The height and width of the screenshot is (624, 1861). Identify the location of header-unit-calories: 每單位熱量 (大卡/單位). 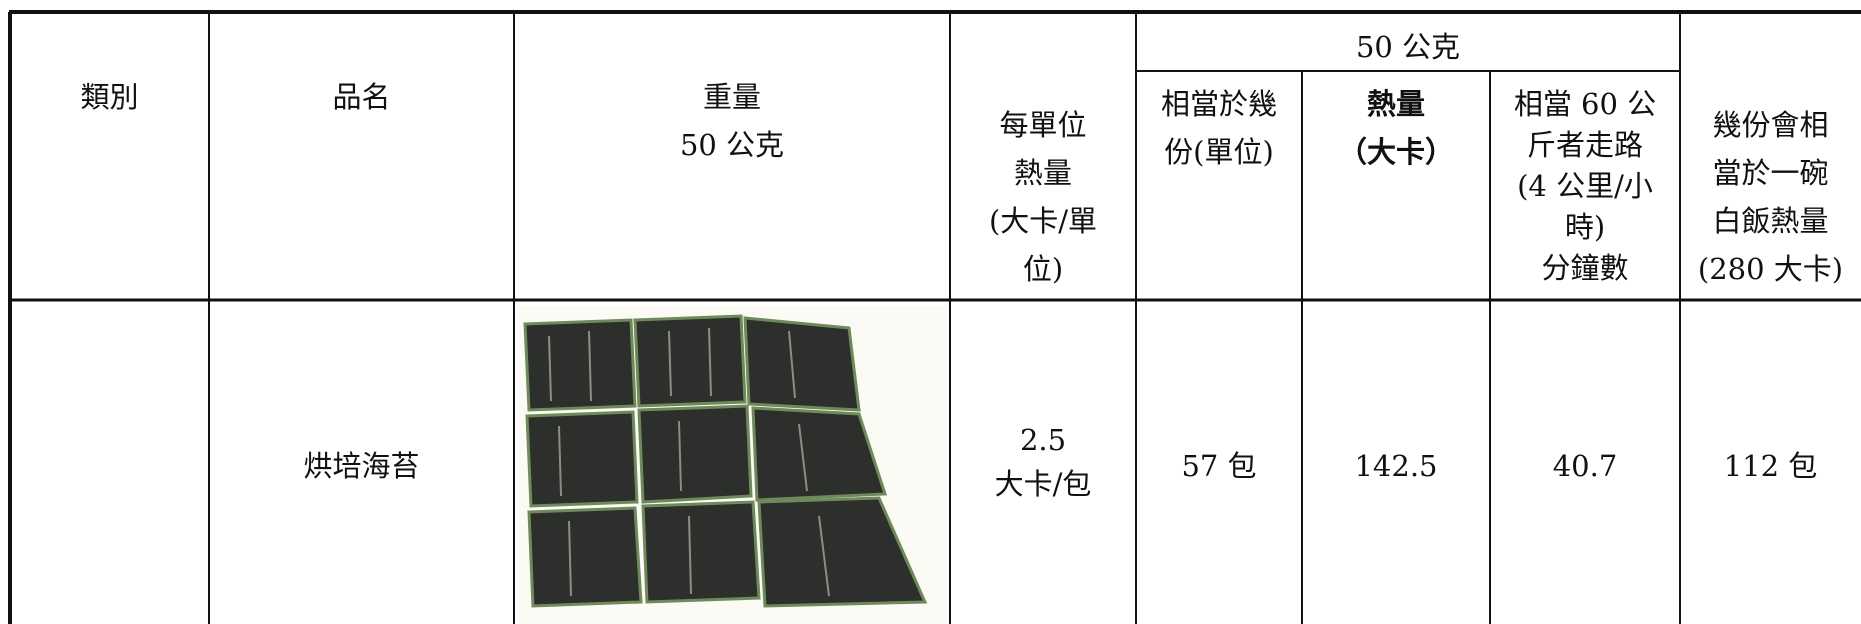
(1043, 197).